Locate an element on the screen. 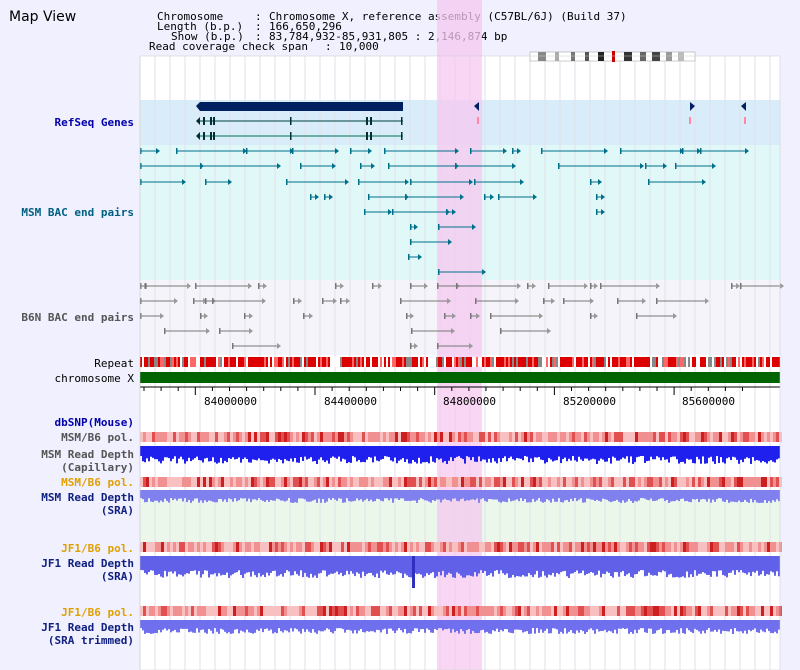 Image resolution: width=800 pixels, height=670 pixels. track-label-msm-b6-pol-capillary: MSM/B6 pol. is located at coordinates (97, 437).